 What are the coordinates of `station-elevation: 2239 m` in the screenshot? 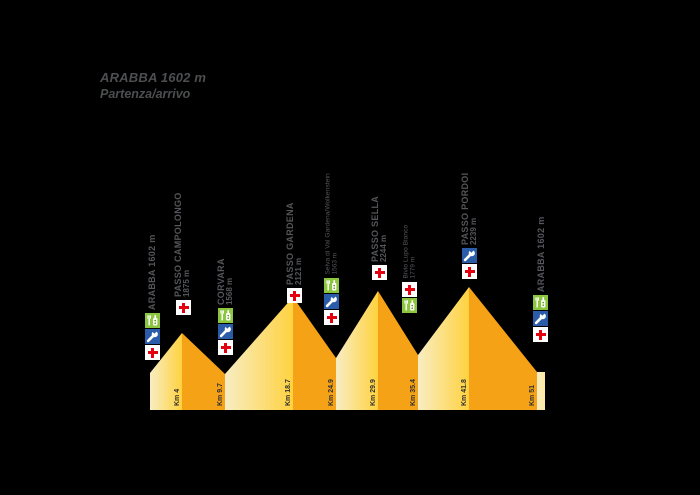 It's located at (474, 231).